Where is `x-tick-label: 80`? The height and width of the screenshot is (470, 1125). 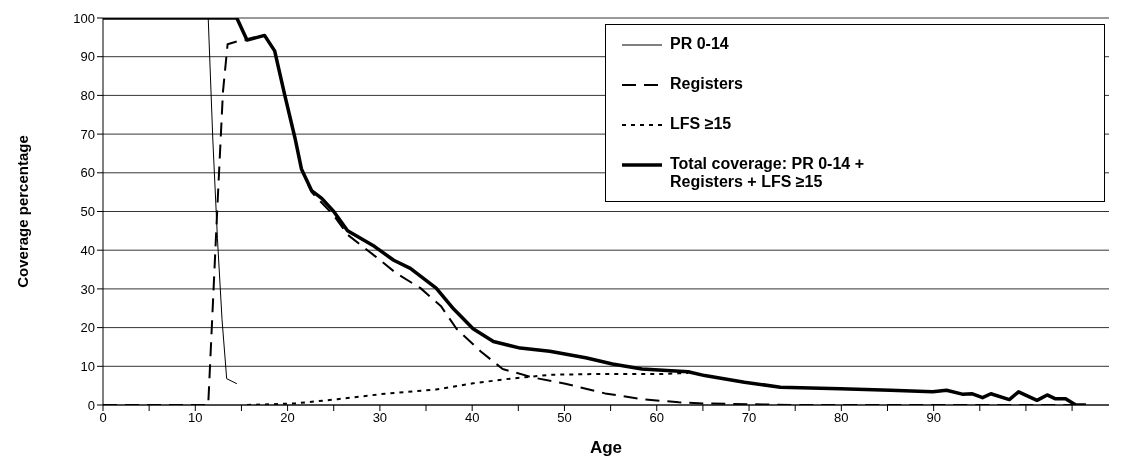
x-tick-label: 80 is located at coordinates (841, 418).